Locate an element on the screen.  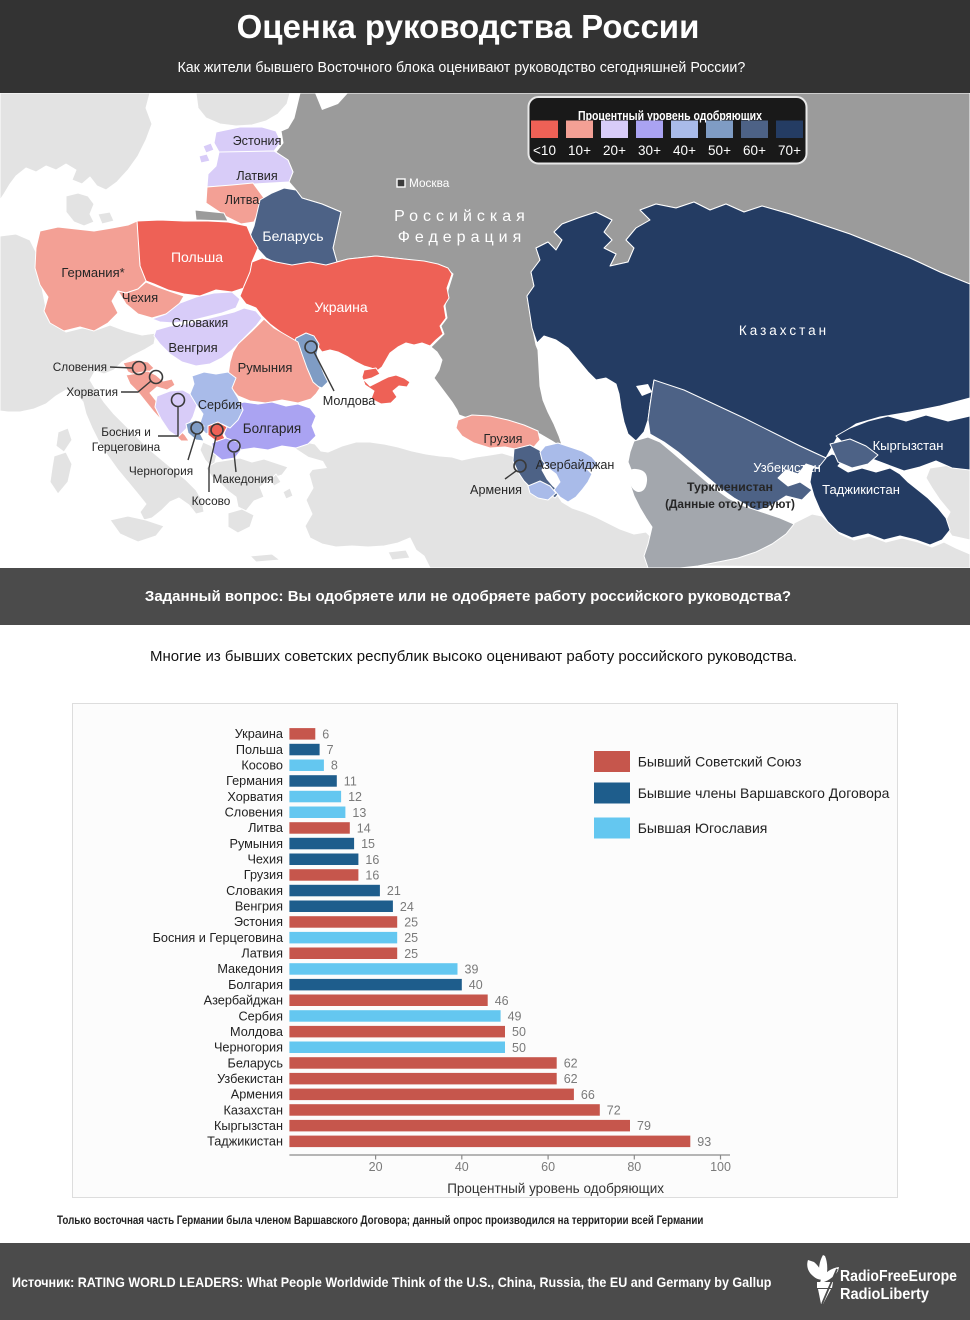
svg-text: 6 is located at coordinates (325, 734).